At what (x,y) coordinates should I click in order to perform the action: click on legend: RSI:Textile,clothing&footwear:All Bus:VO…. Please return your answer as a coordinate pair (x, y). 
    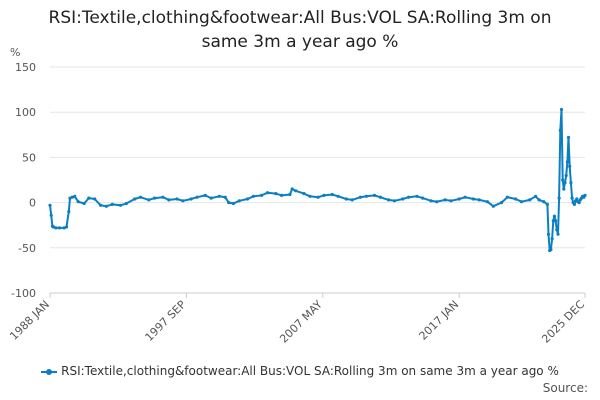
    Looking at the image, I should click on (300, 371).